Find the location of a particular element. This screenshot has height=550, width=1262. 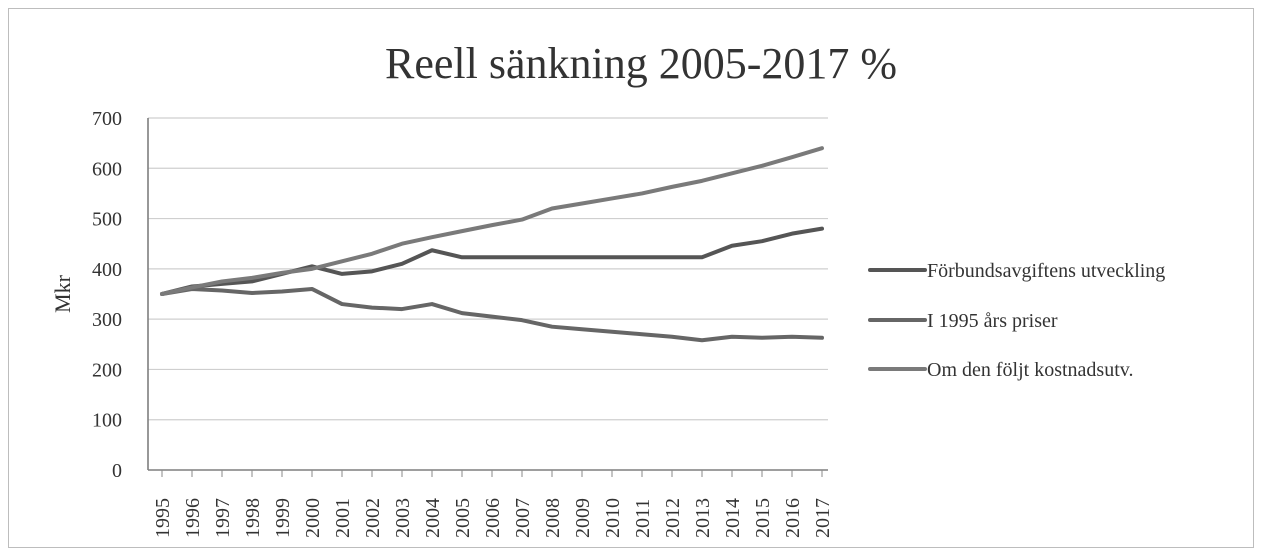

x-tick-label: 2012 is located at coordinates (673, 518).